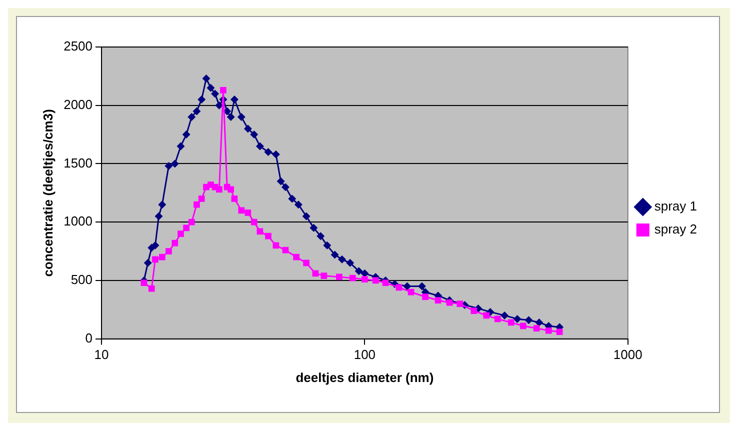 Image resolution: width=738 pixels, height=431 pixels. Describe the element at coordinates (89, 338) in the screenshot. I see `y-tick-label: 0` at that location.